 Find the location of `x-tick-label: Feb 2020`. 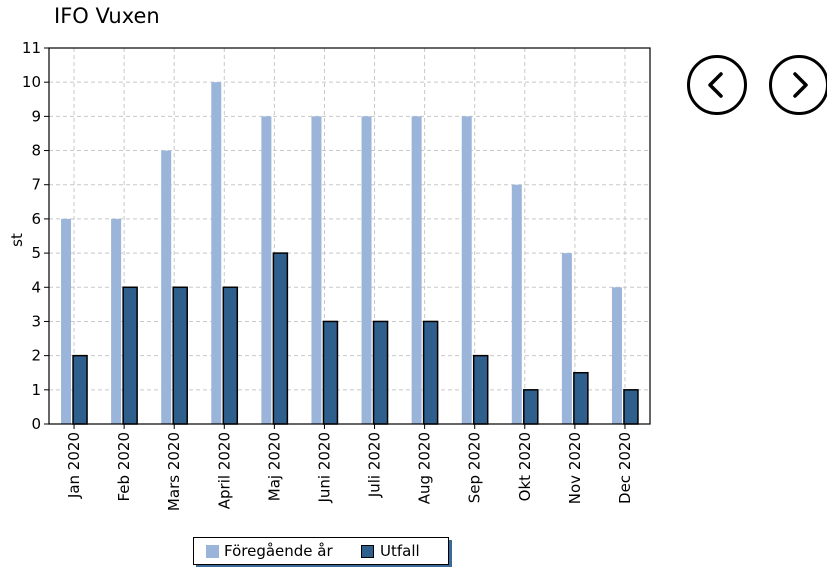

x-tick-label: Feb 2020 is located at coordinates (124, 467).